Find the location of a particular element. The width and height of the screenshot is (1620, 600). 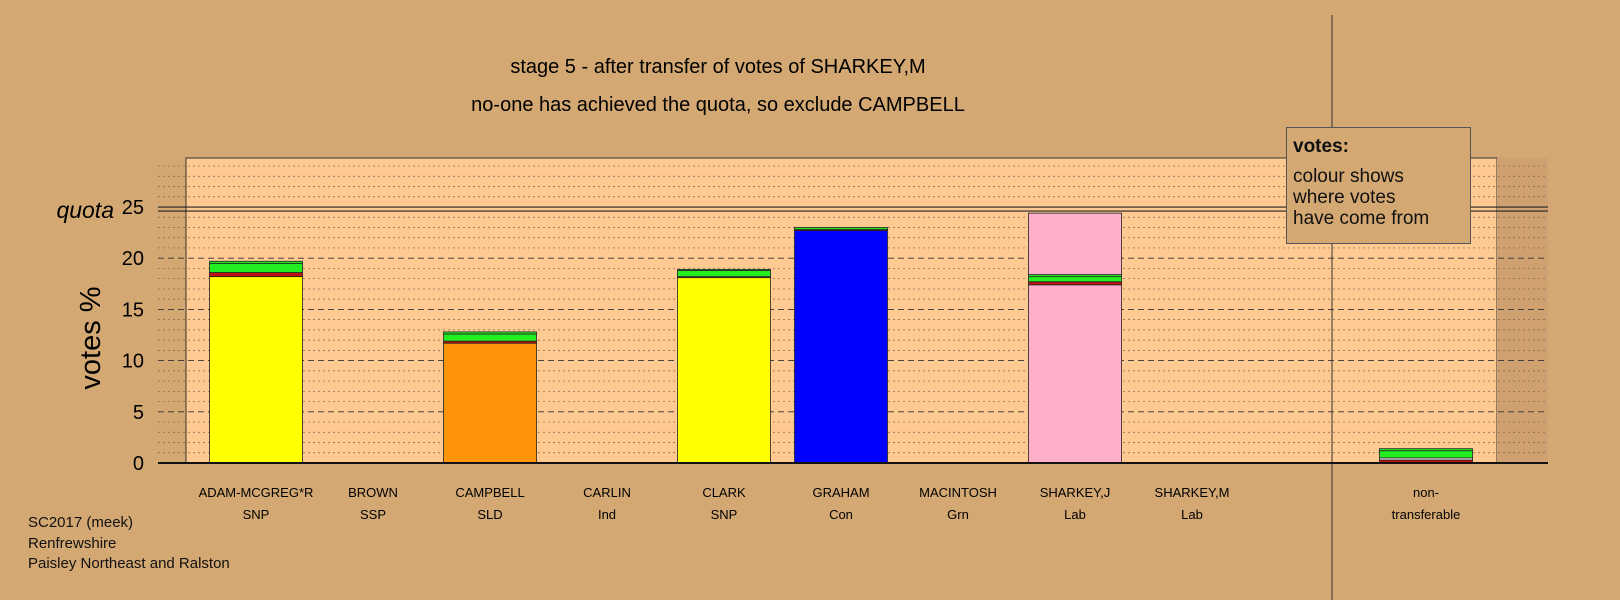

y-tick-label: 5 is located at coordinates (138, 413).